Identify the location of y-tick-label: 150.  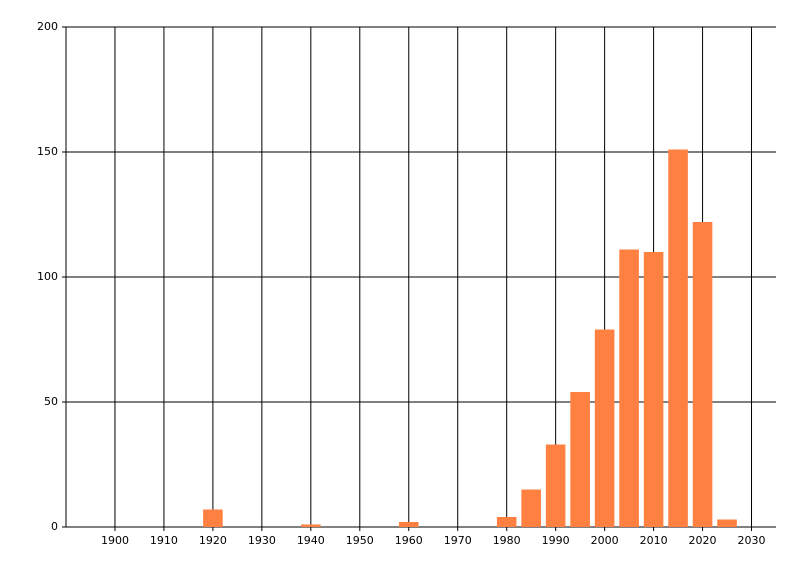
(47, 151).